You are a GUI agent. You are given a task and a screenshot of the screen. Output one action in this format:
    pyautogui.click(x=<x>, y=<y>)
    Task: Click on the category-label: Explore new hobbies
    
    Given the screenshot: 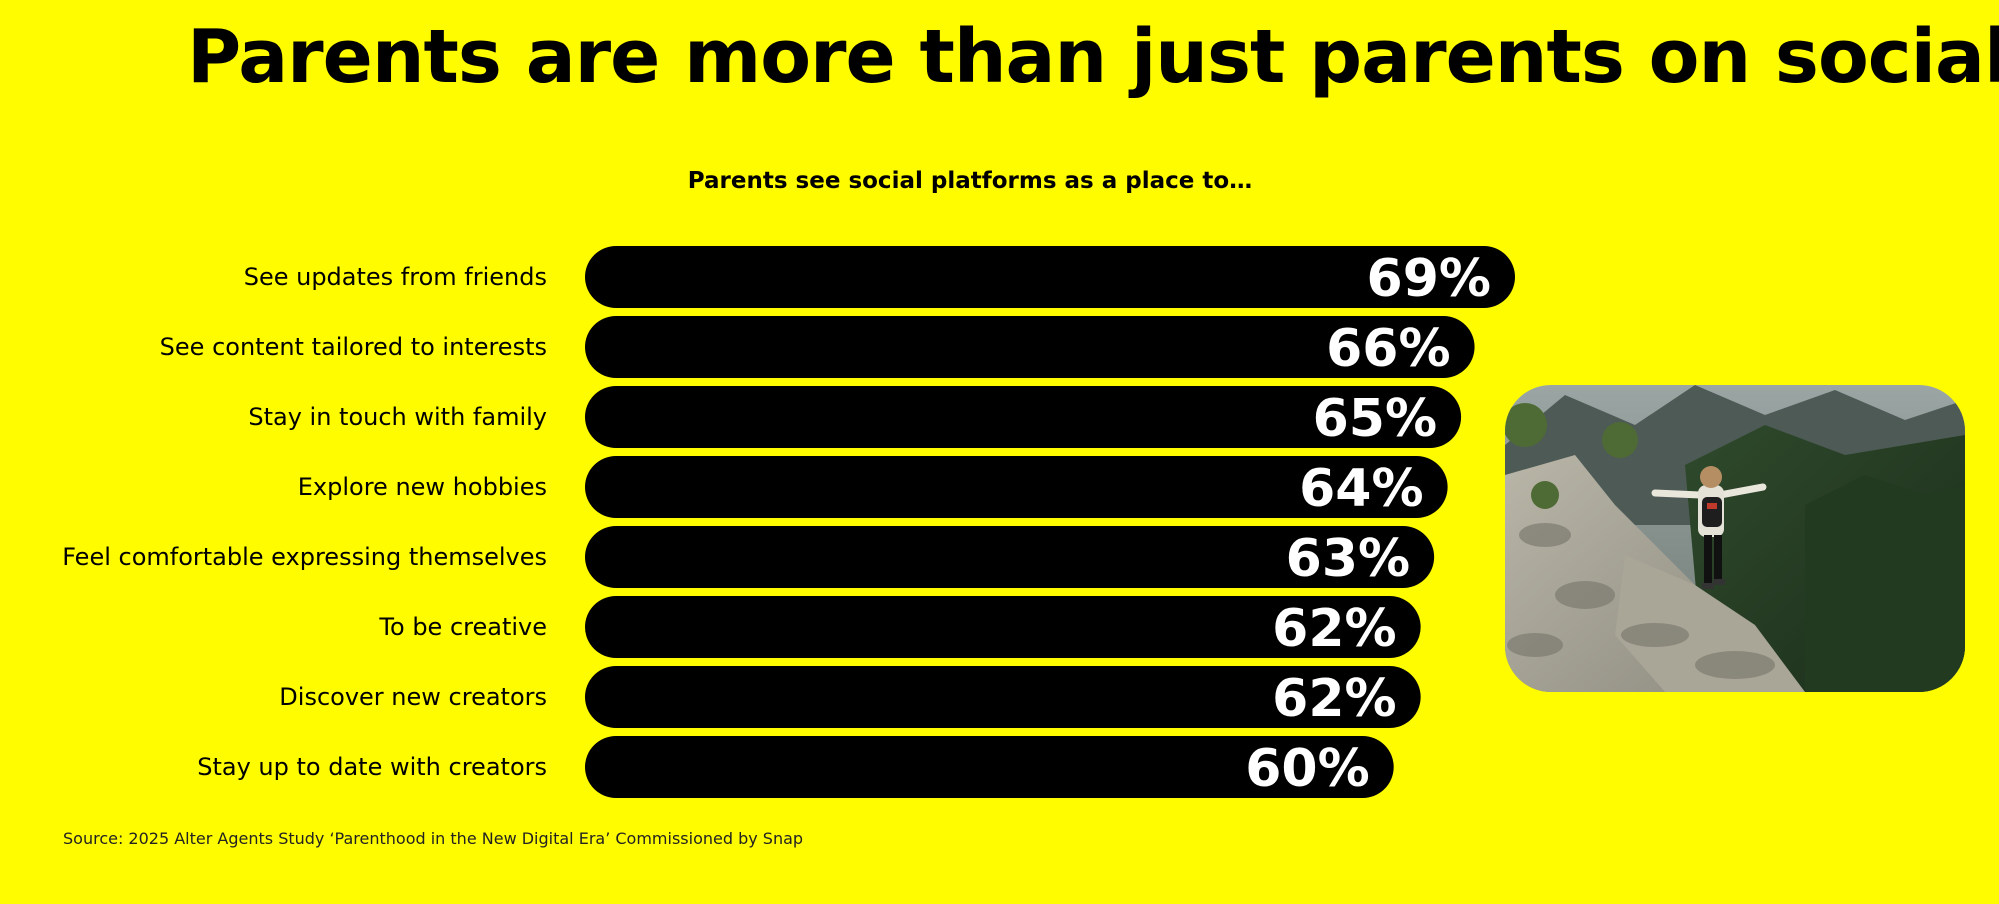 What is the action you would take?
    pyautogui.click(x=422, y=487)
    